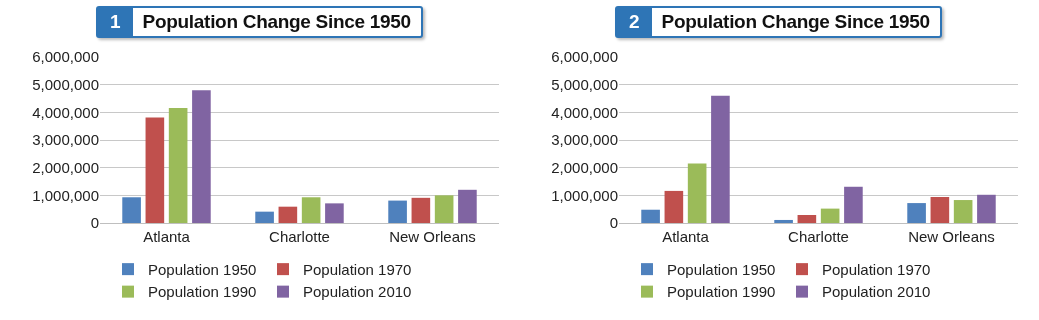 The height and width of the screenshot is (320, 1039). What do you see at coordinates (115, 22) in the screenshot?
I see `text: 1` at bounding box center [115, 22].